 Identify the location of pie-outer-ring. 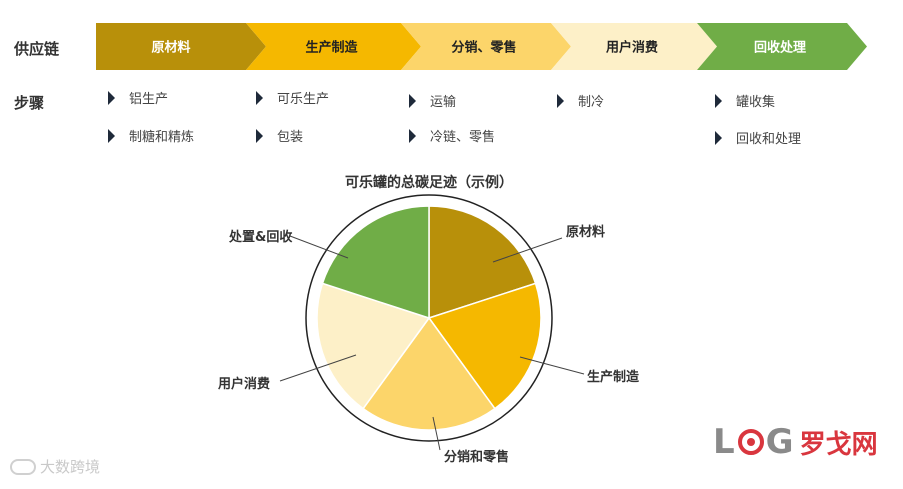
(429, 318).